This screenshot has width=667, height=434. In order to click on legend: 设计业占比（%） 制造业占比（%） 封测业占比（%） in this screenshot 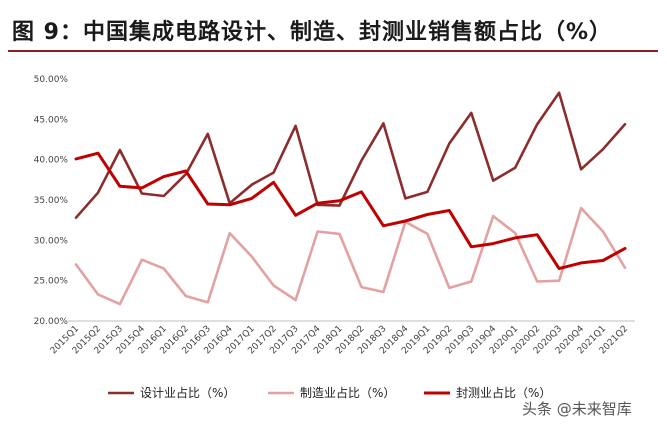, I will do `click(329, 392)`.